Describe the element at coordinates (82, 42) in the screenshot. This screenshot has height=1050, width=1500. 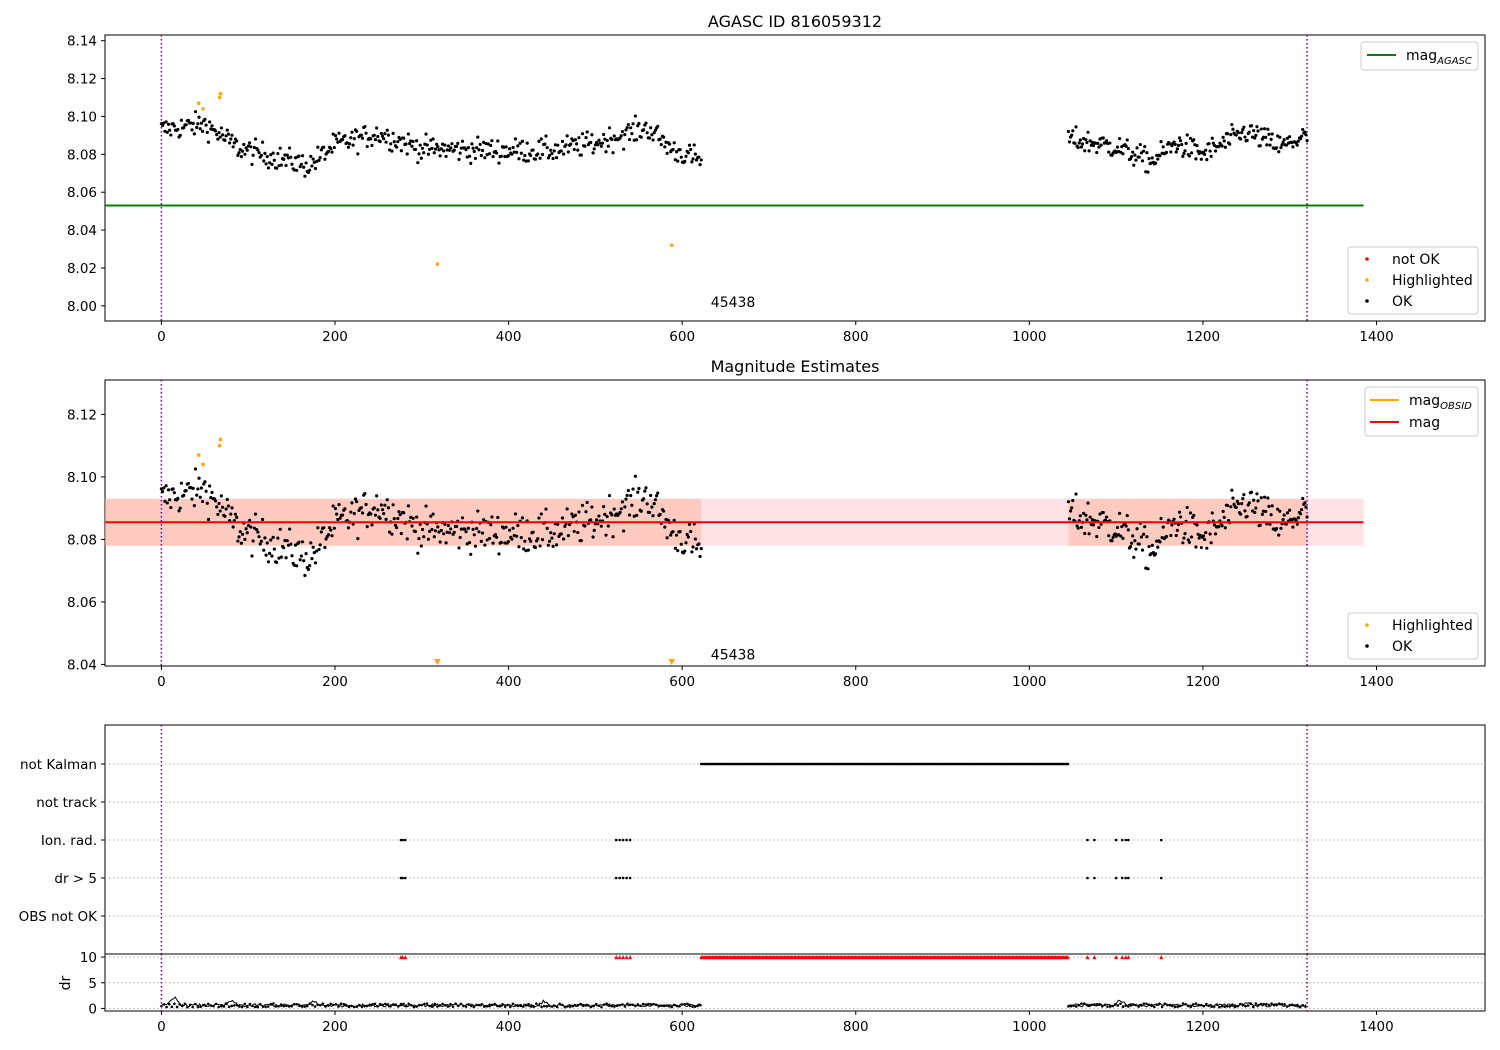
I see `p1-y-tick-label: 8.14` at that location.